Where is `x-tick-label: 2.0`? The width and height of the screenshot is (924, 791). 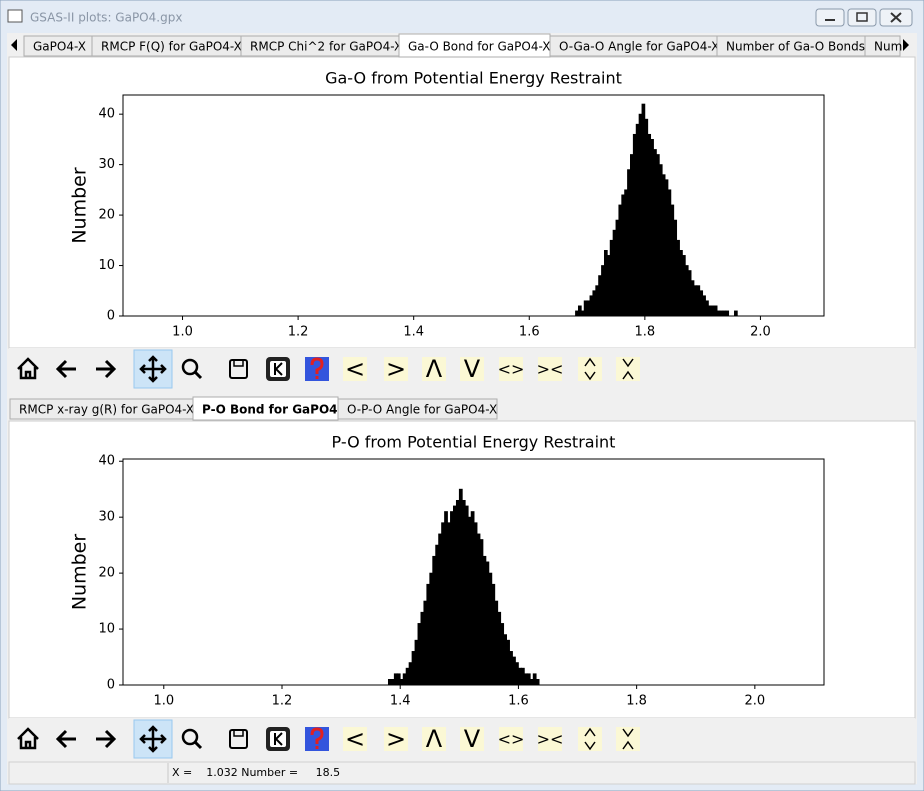 x-tick-label: 2.0 is located at coordinates (755, 701).